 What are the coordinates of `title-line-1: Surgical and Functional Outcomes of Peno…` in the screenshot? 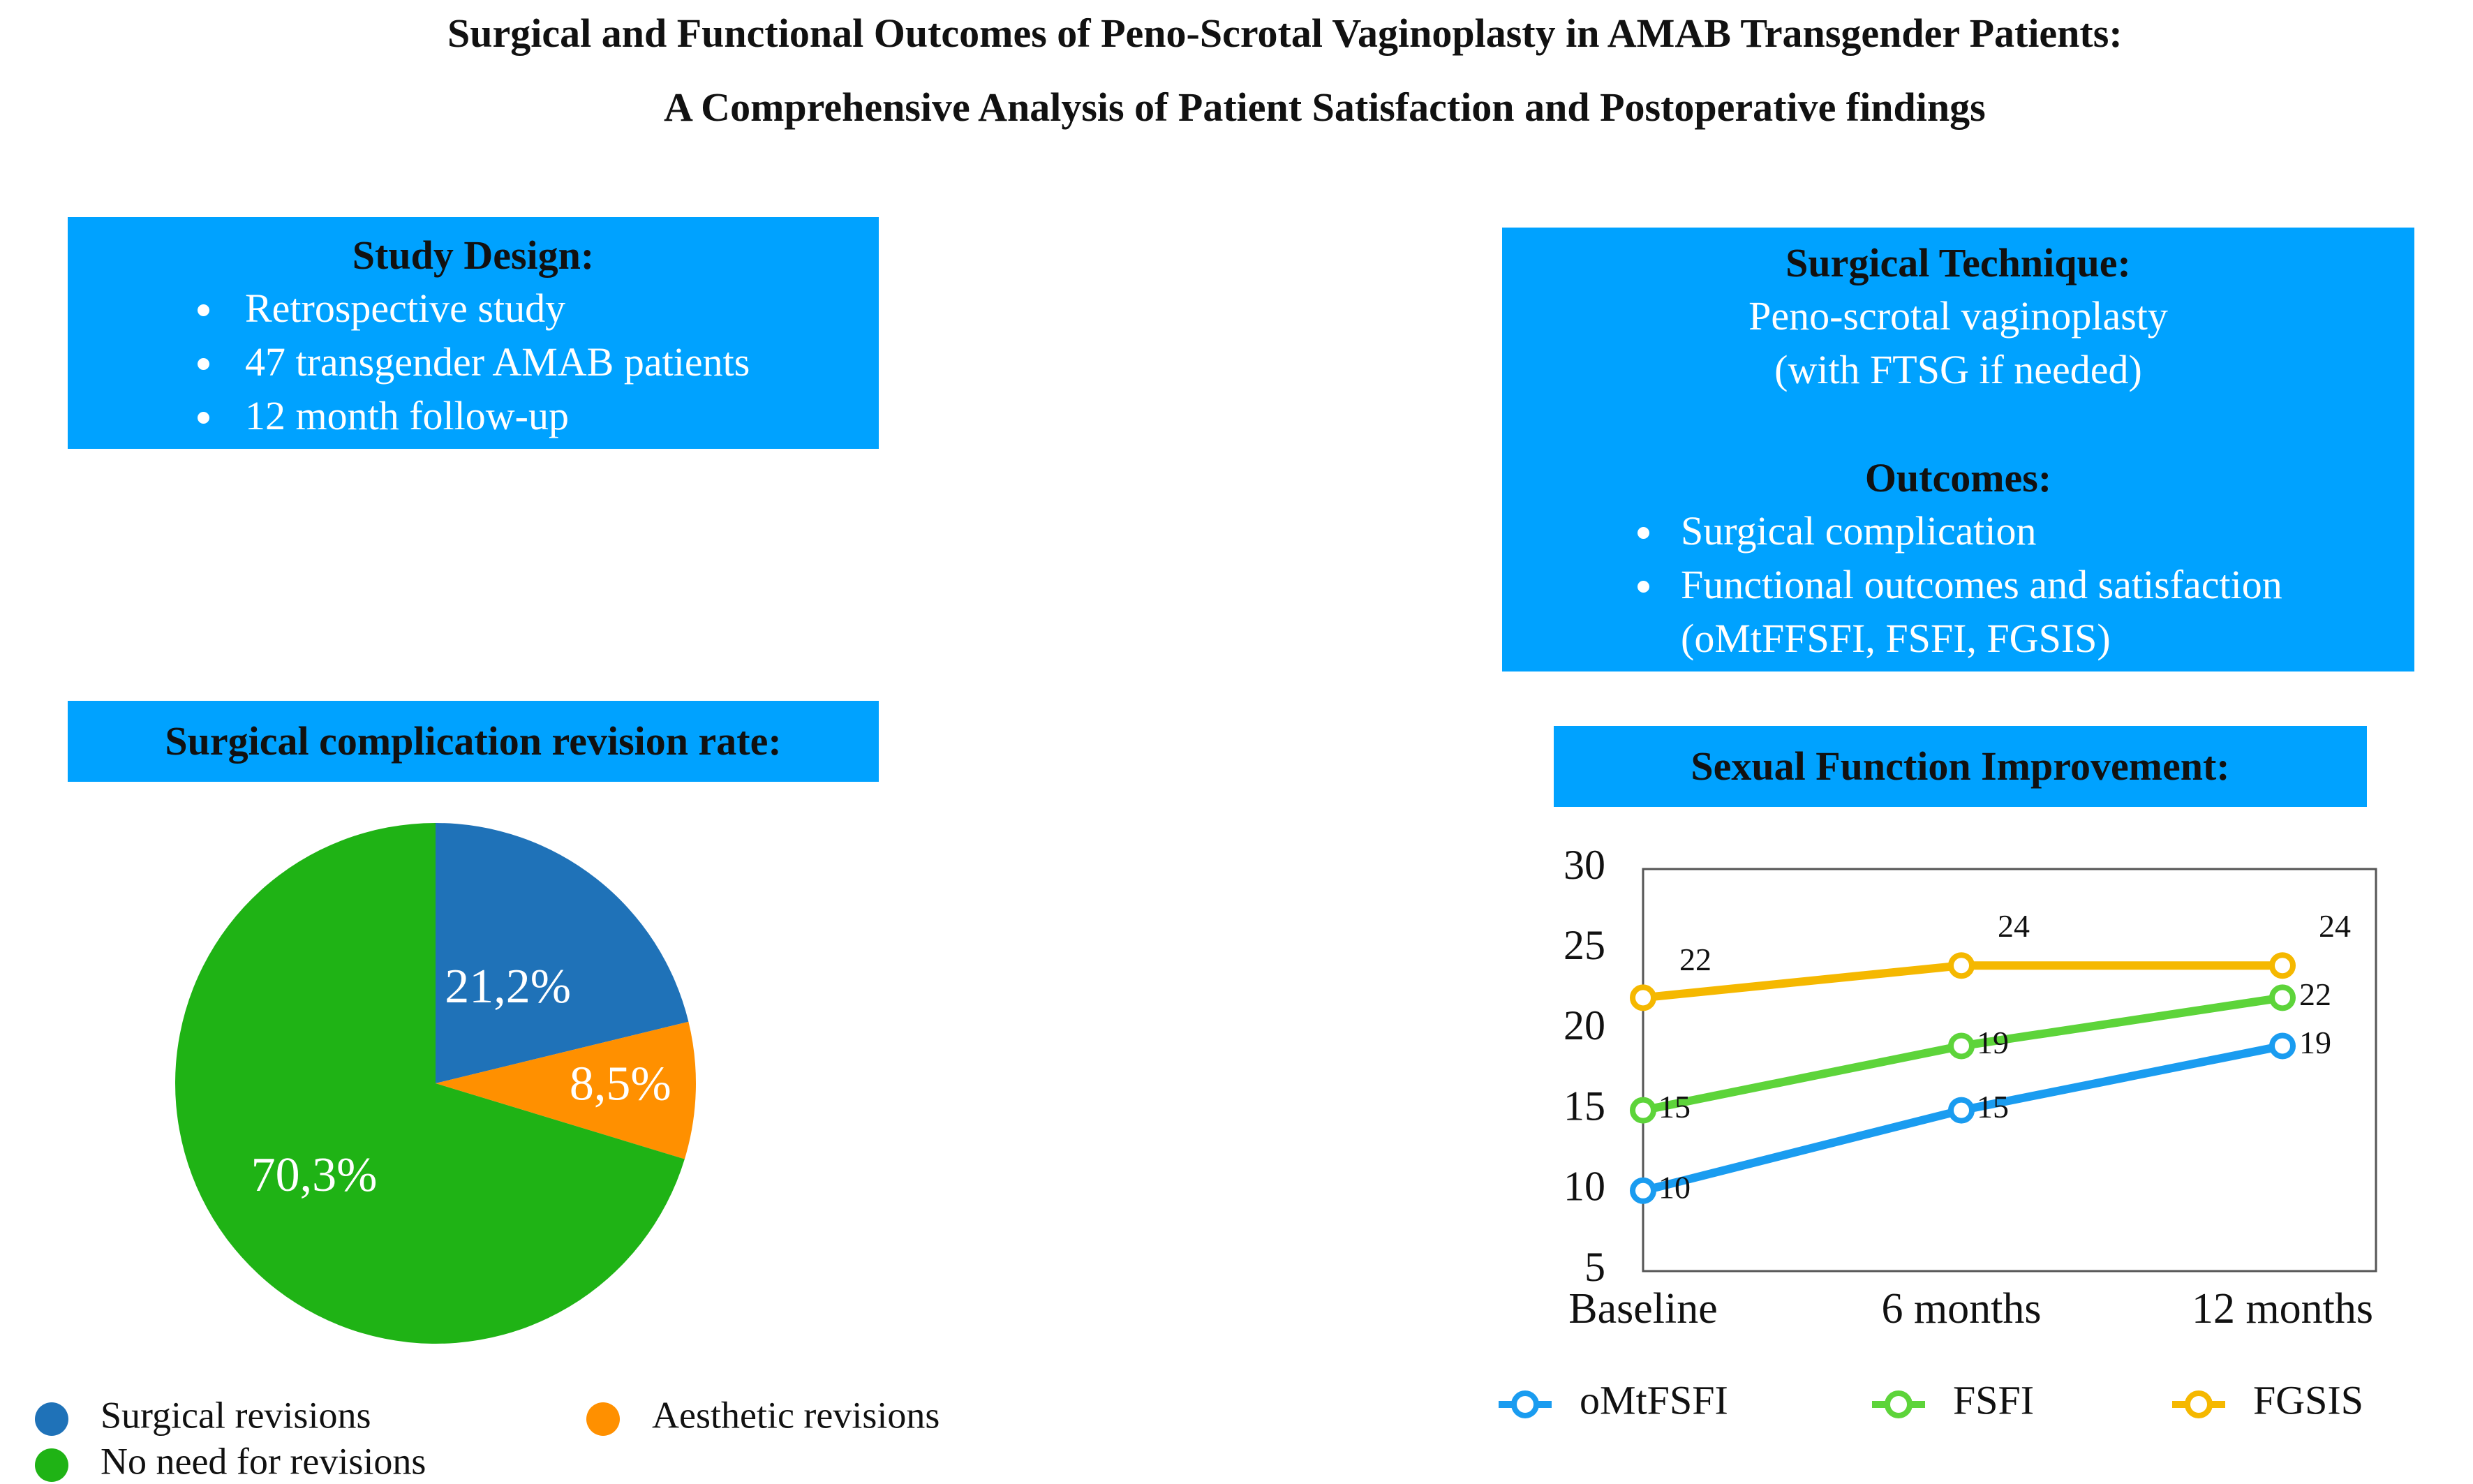 It's located at (1285, 33).